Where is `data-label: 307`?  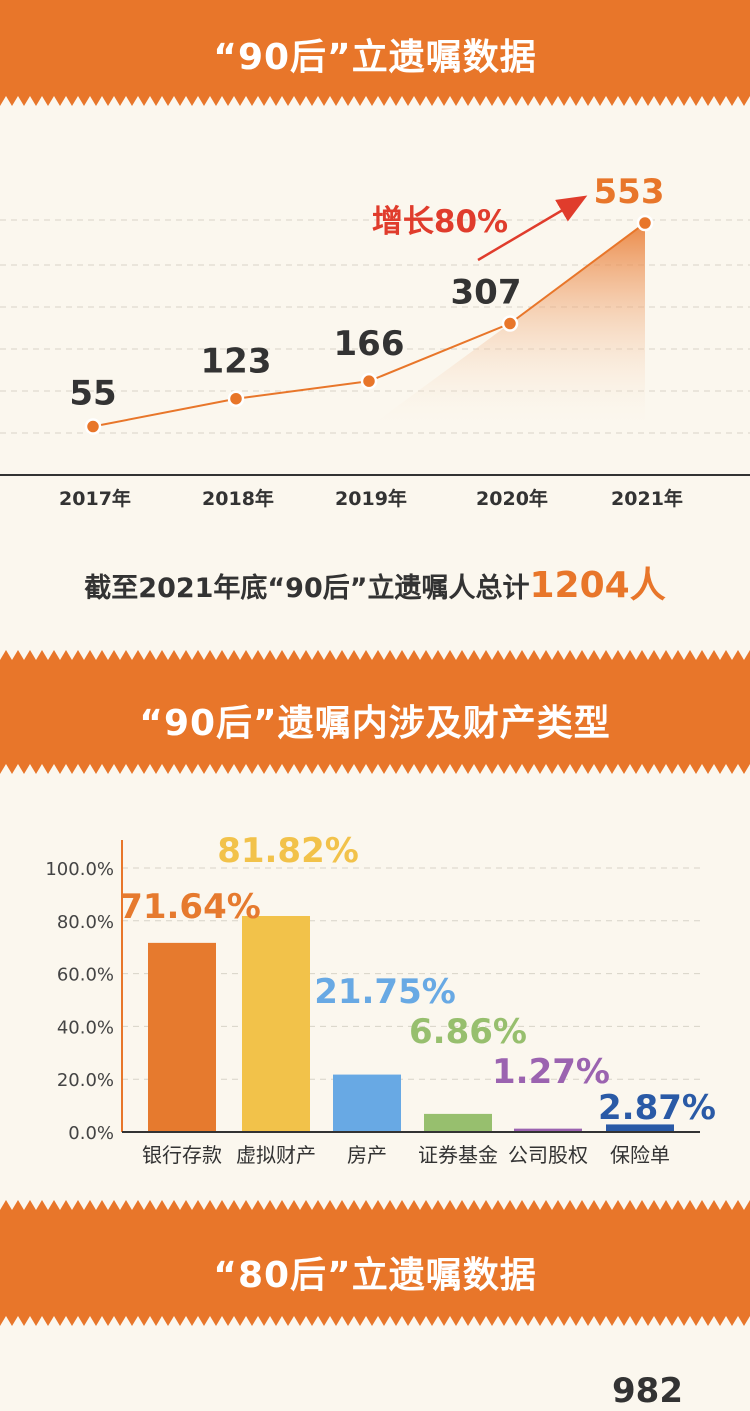
data-label: 307 is located at coordinates (486, 293).